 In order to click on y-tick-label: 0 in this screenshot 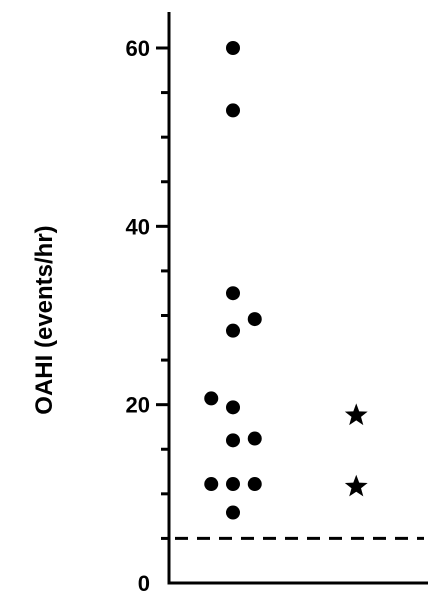, I will do `click(144, 583)`.